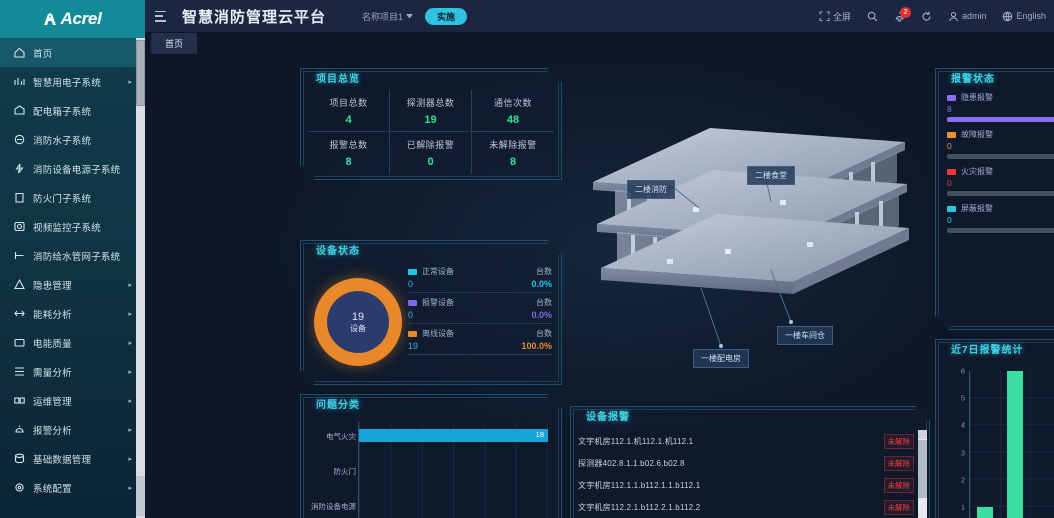  I want to click on header-action-0: 全屏, so click(835, 16).